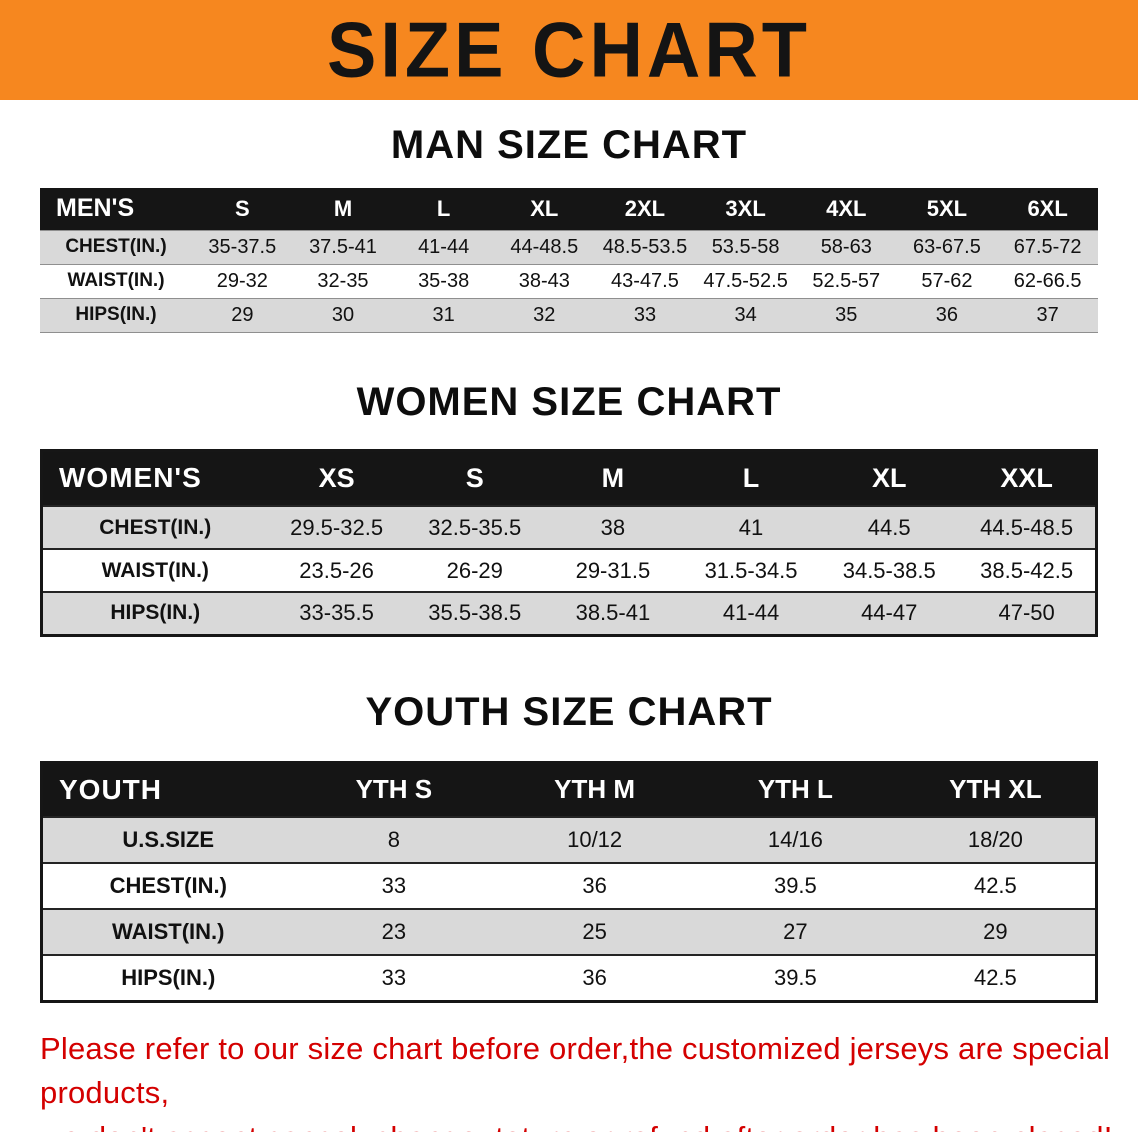 The width and height of the screenshot is (1138, 1132). I want to click on size-column-header: 3XL, so click(745, 209).